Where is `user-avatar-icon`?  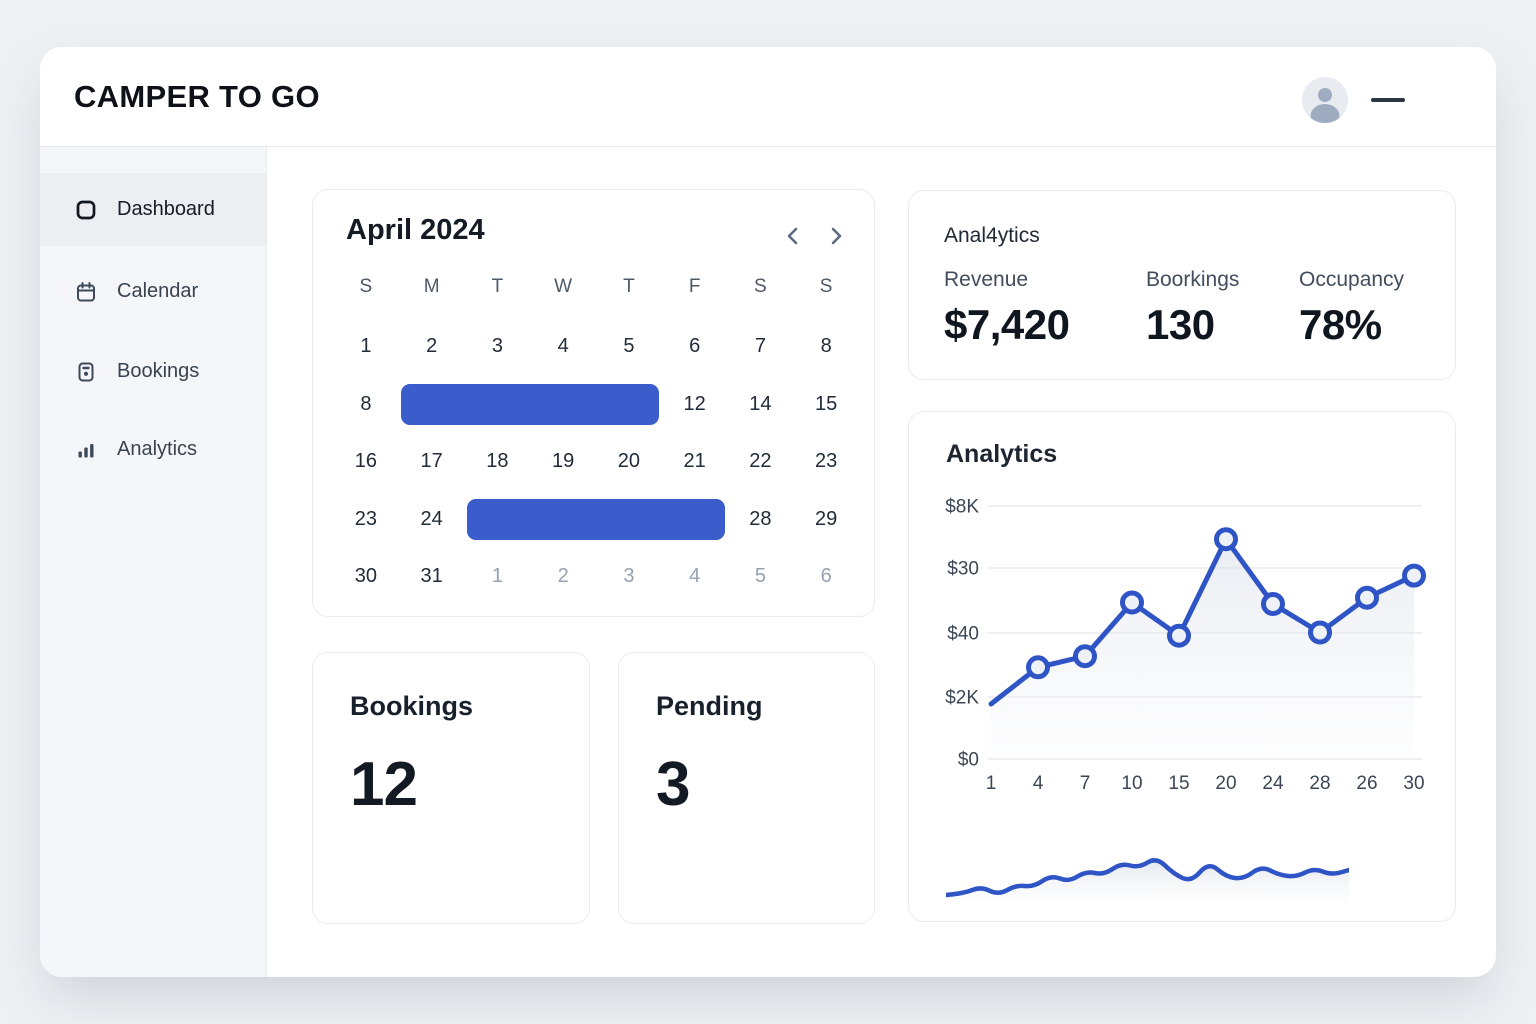
user-avatar-icon is located at coordinates (1325, 100).